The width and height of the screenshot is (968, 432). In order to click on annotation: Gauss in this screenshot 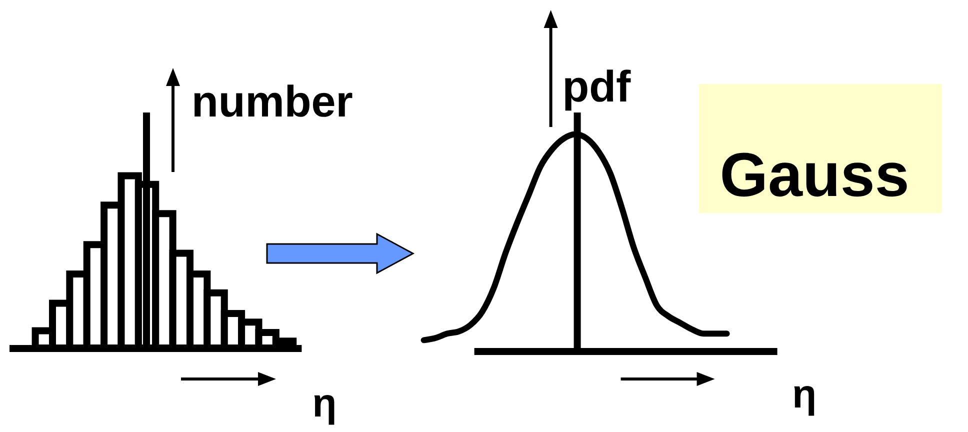, I will do `click(815, 175)`.